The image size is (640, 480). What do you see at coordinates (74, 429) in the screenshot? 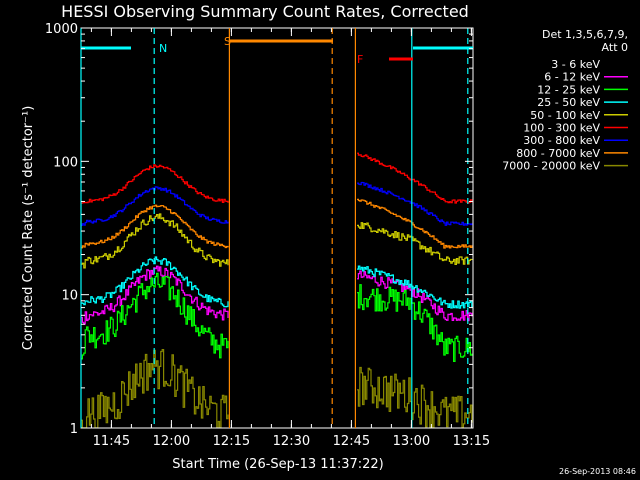
I see `y-tick-label: 1` at bounding box center [74, 429].